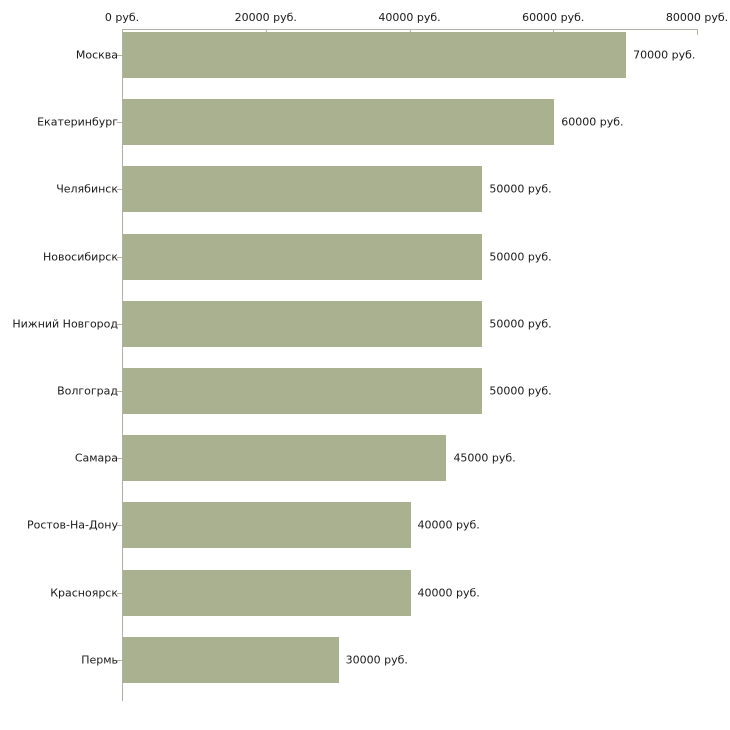  What do you see at coordinates (265, 17) in the screenshot?
I see `x-axis-tick-label: 20000 руб.` at bounding box center [265, 17].